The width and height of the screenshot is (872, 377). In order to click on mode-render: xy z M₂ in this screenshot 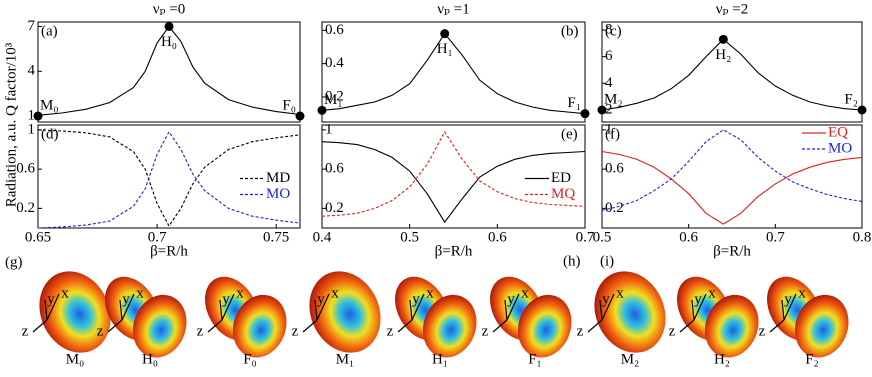, I will do `click(621, 319)`.